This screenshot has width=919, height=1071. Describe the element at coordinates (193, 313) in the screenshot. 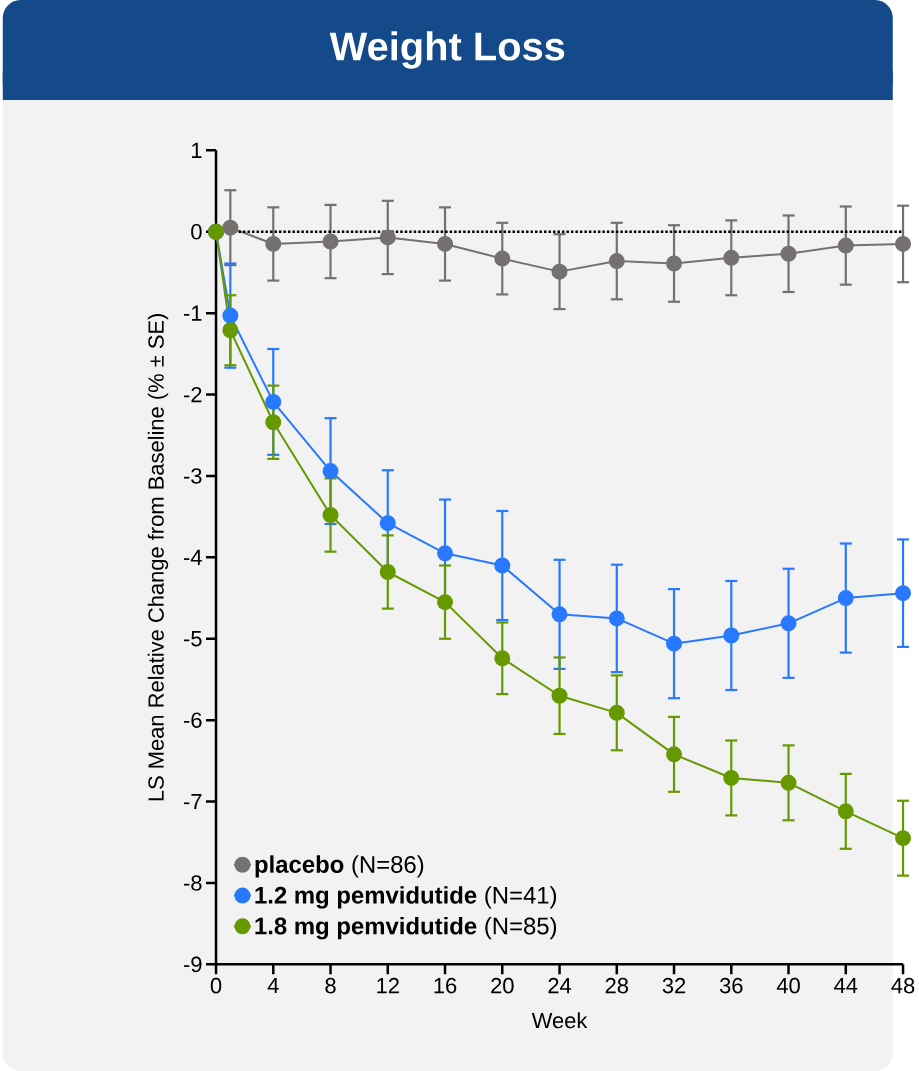

I see `y-tick-label: -1` at that location.